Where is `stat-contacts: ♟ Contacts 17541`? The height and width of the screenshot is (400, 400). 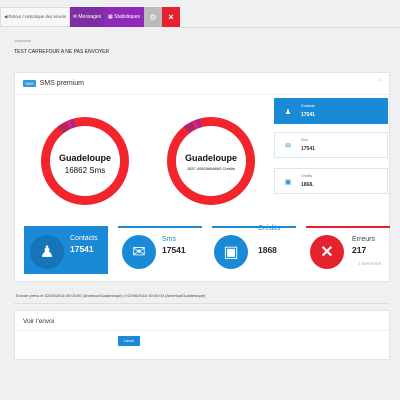 stat-contacts: ♟ Contacts 17541 is located at coordinates (66, 250).